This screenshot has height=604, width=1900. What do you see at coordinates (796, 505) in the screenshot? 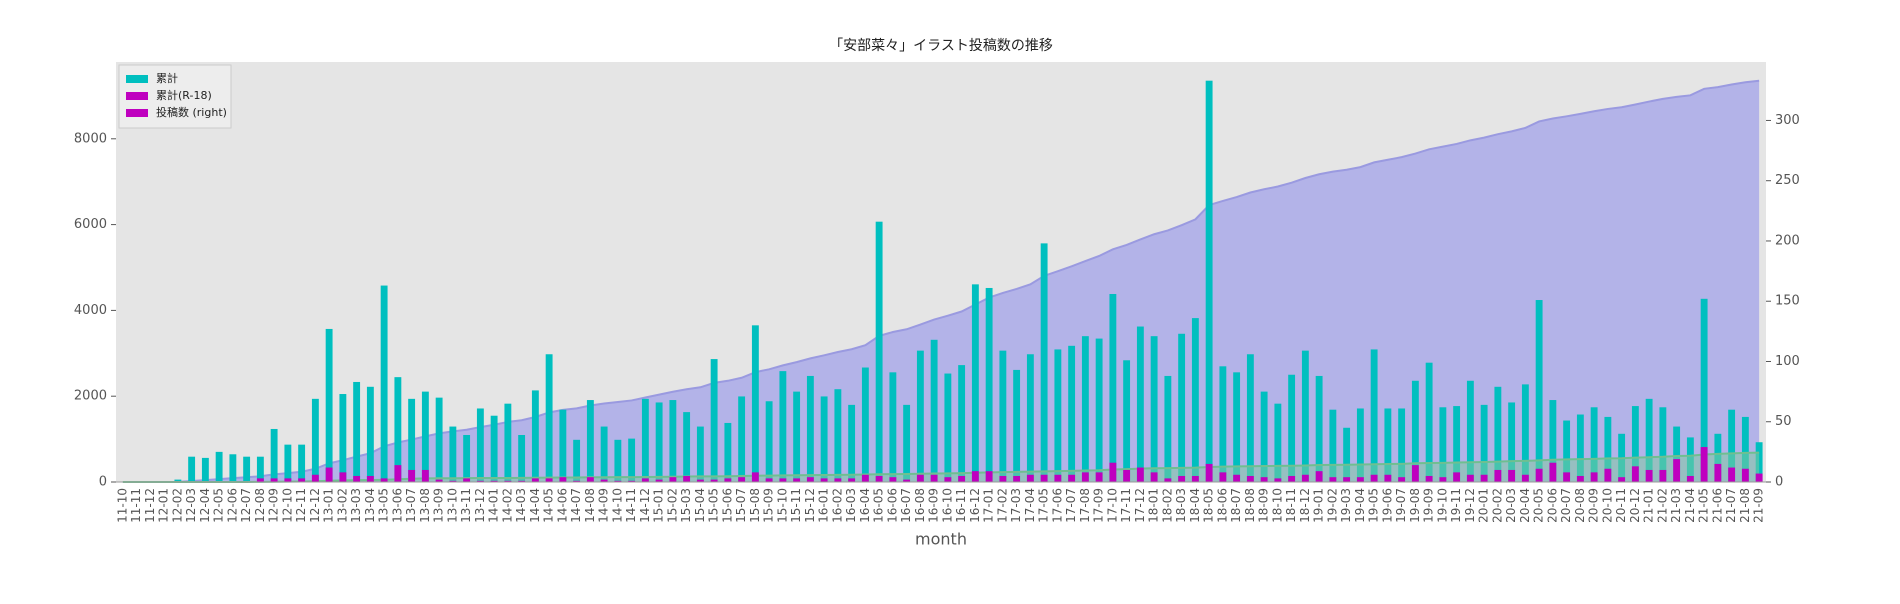
I see `x-tick-label: 15-11` at bounding box center [796, 505].